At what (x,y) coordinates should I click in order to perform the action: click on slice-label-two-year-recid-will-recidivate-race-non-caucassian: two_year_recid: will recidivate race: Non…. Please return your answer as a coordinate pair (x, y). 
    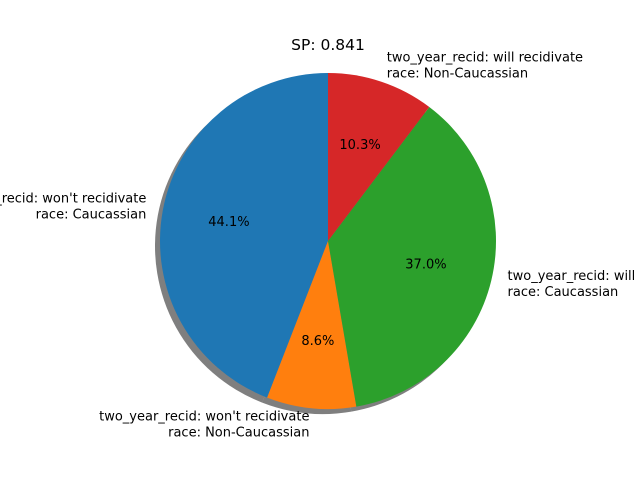
    Looking at the image, I should click on (485, 65).